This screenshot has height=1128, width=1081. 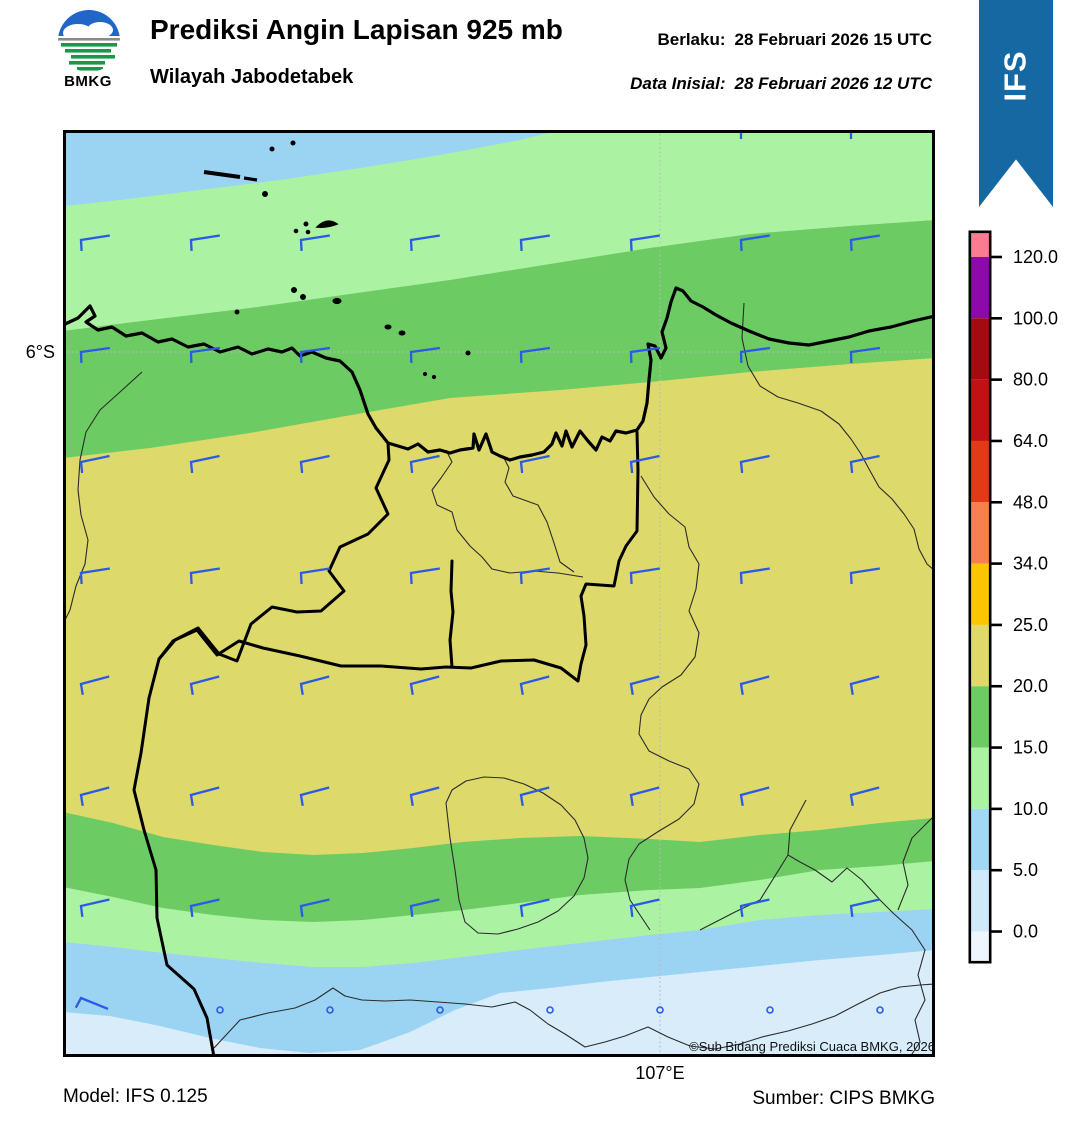 What do you see at coordinates (1030, 564) in the screenshot?
I see `legend-tick-label: 34.0` at bounding box center [1030, 564].